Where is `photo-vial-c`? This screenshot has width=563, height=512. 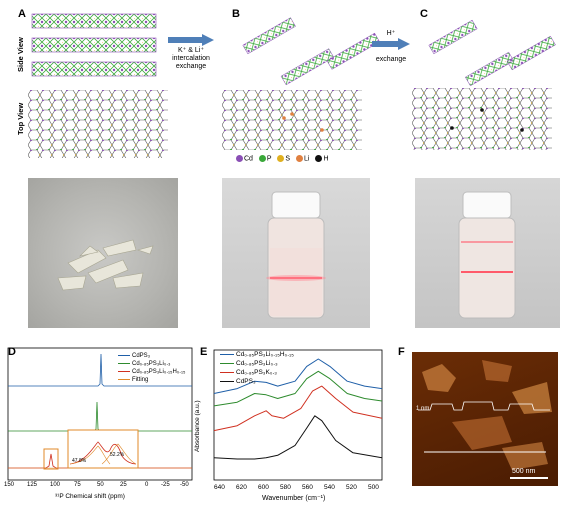
photo-vial-c is located at coordinates (487, 253).